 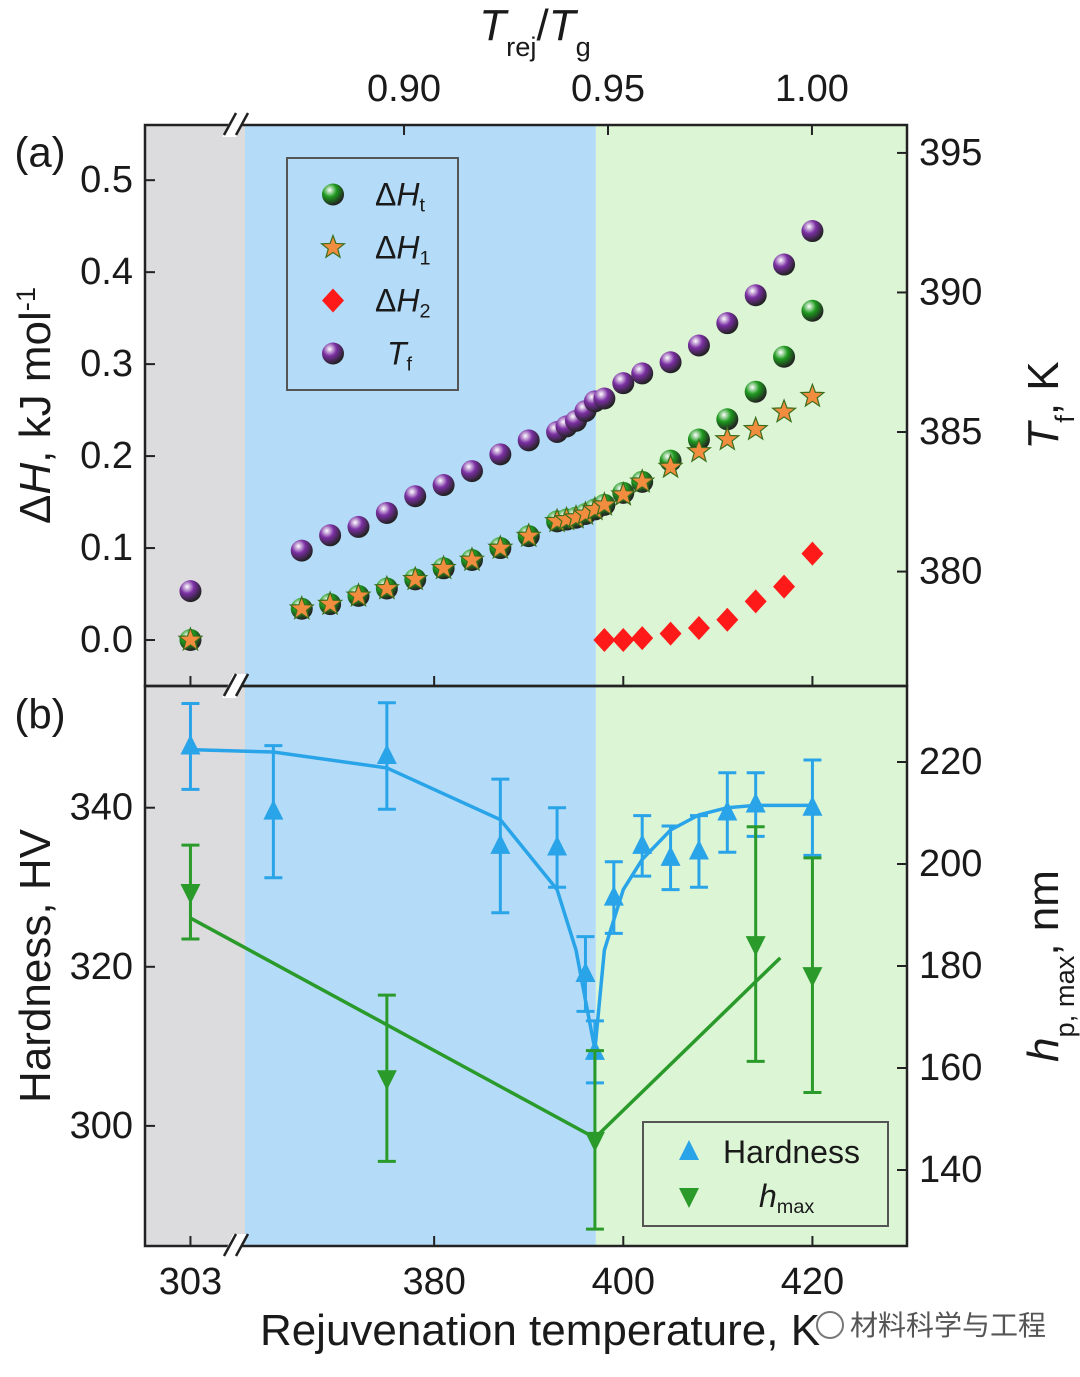 I want to click on label-part: f, so click(x=1064, y=419).